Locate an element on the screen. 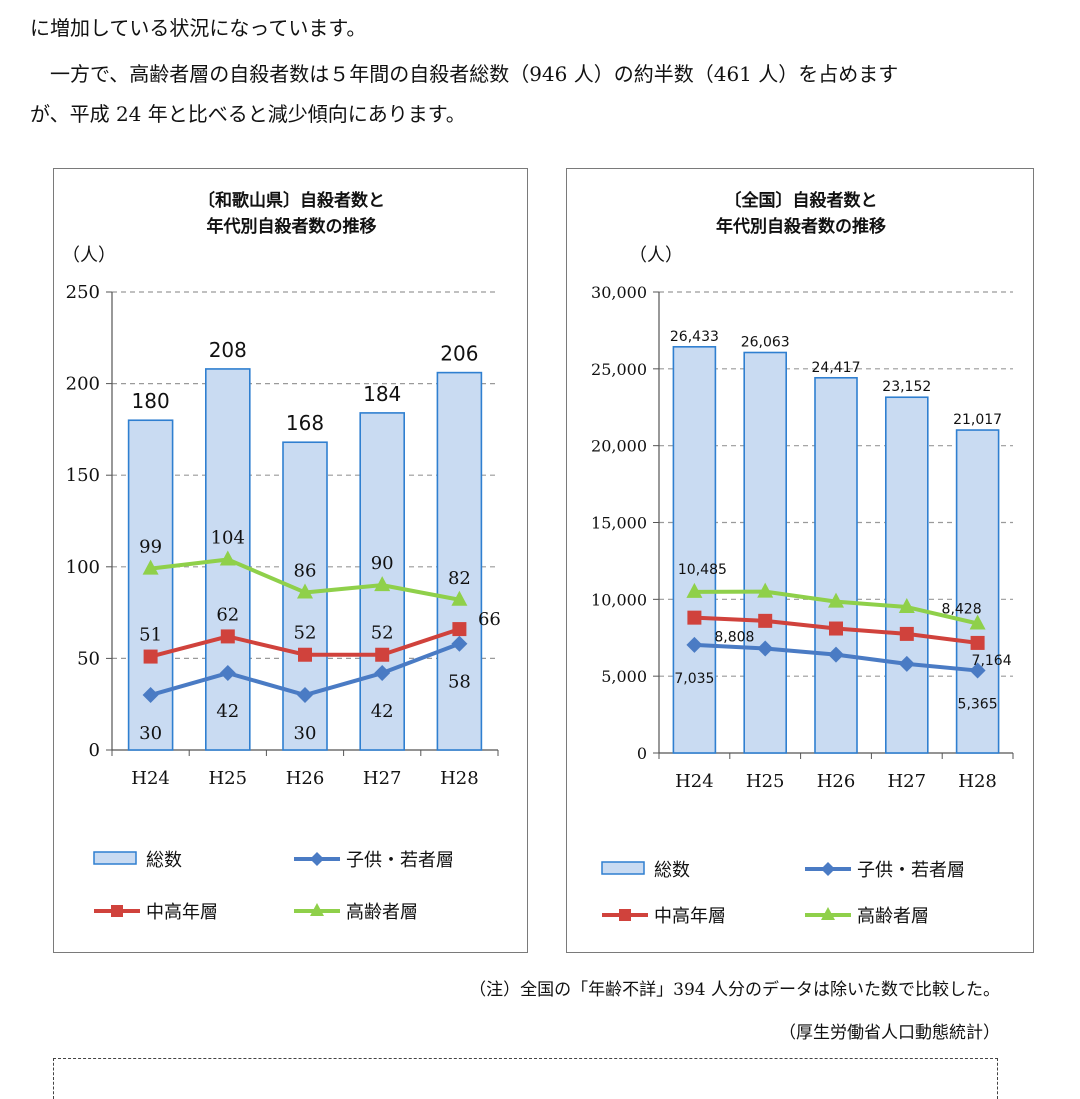 The height and width of the screenshot is (1099, 1080). point-data-label: 90 is located at coordinates (382, 563).